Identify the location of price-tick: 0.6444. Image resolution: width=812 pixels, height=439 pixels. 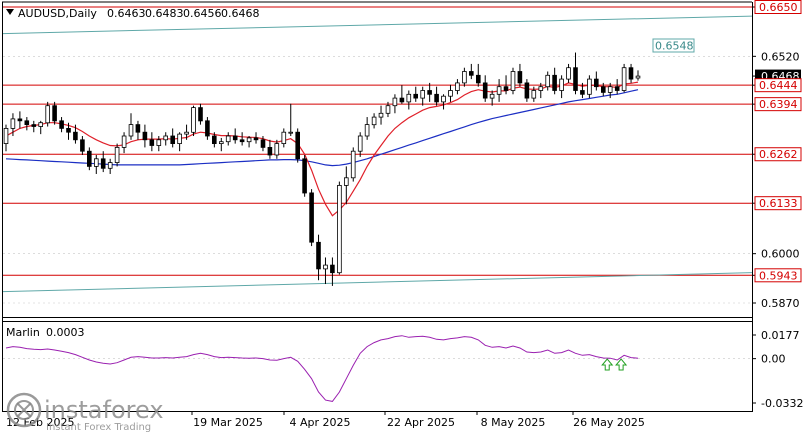
(777, 85).